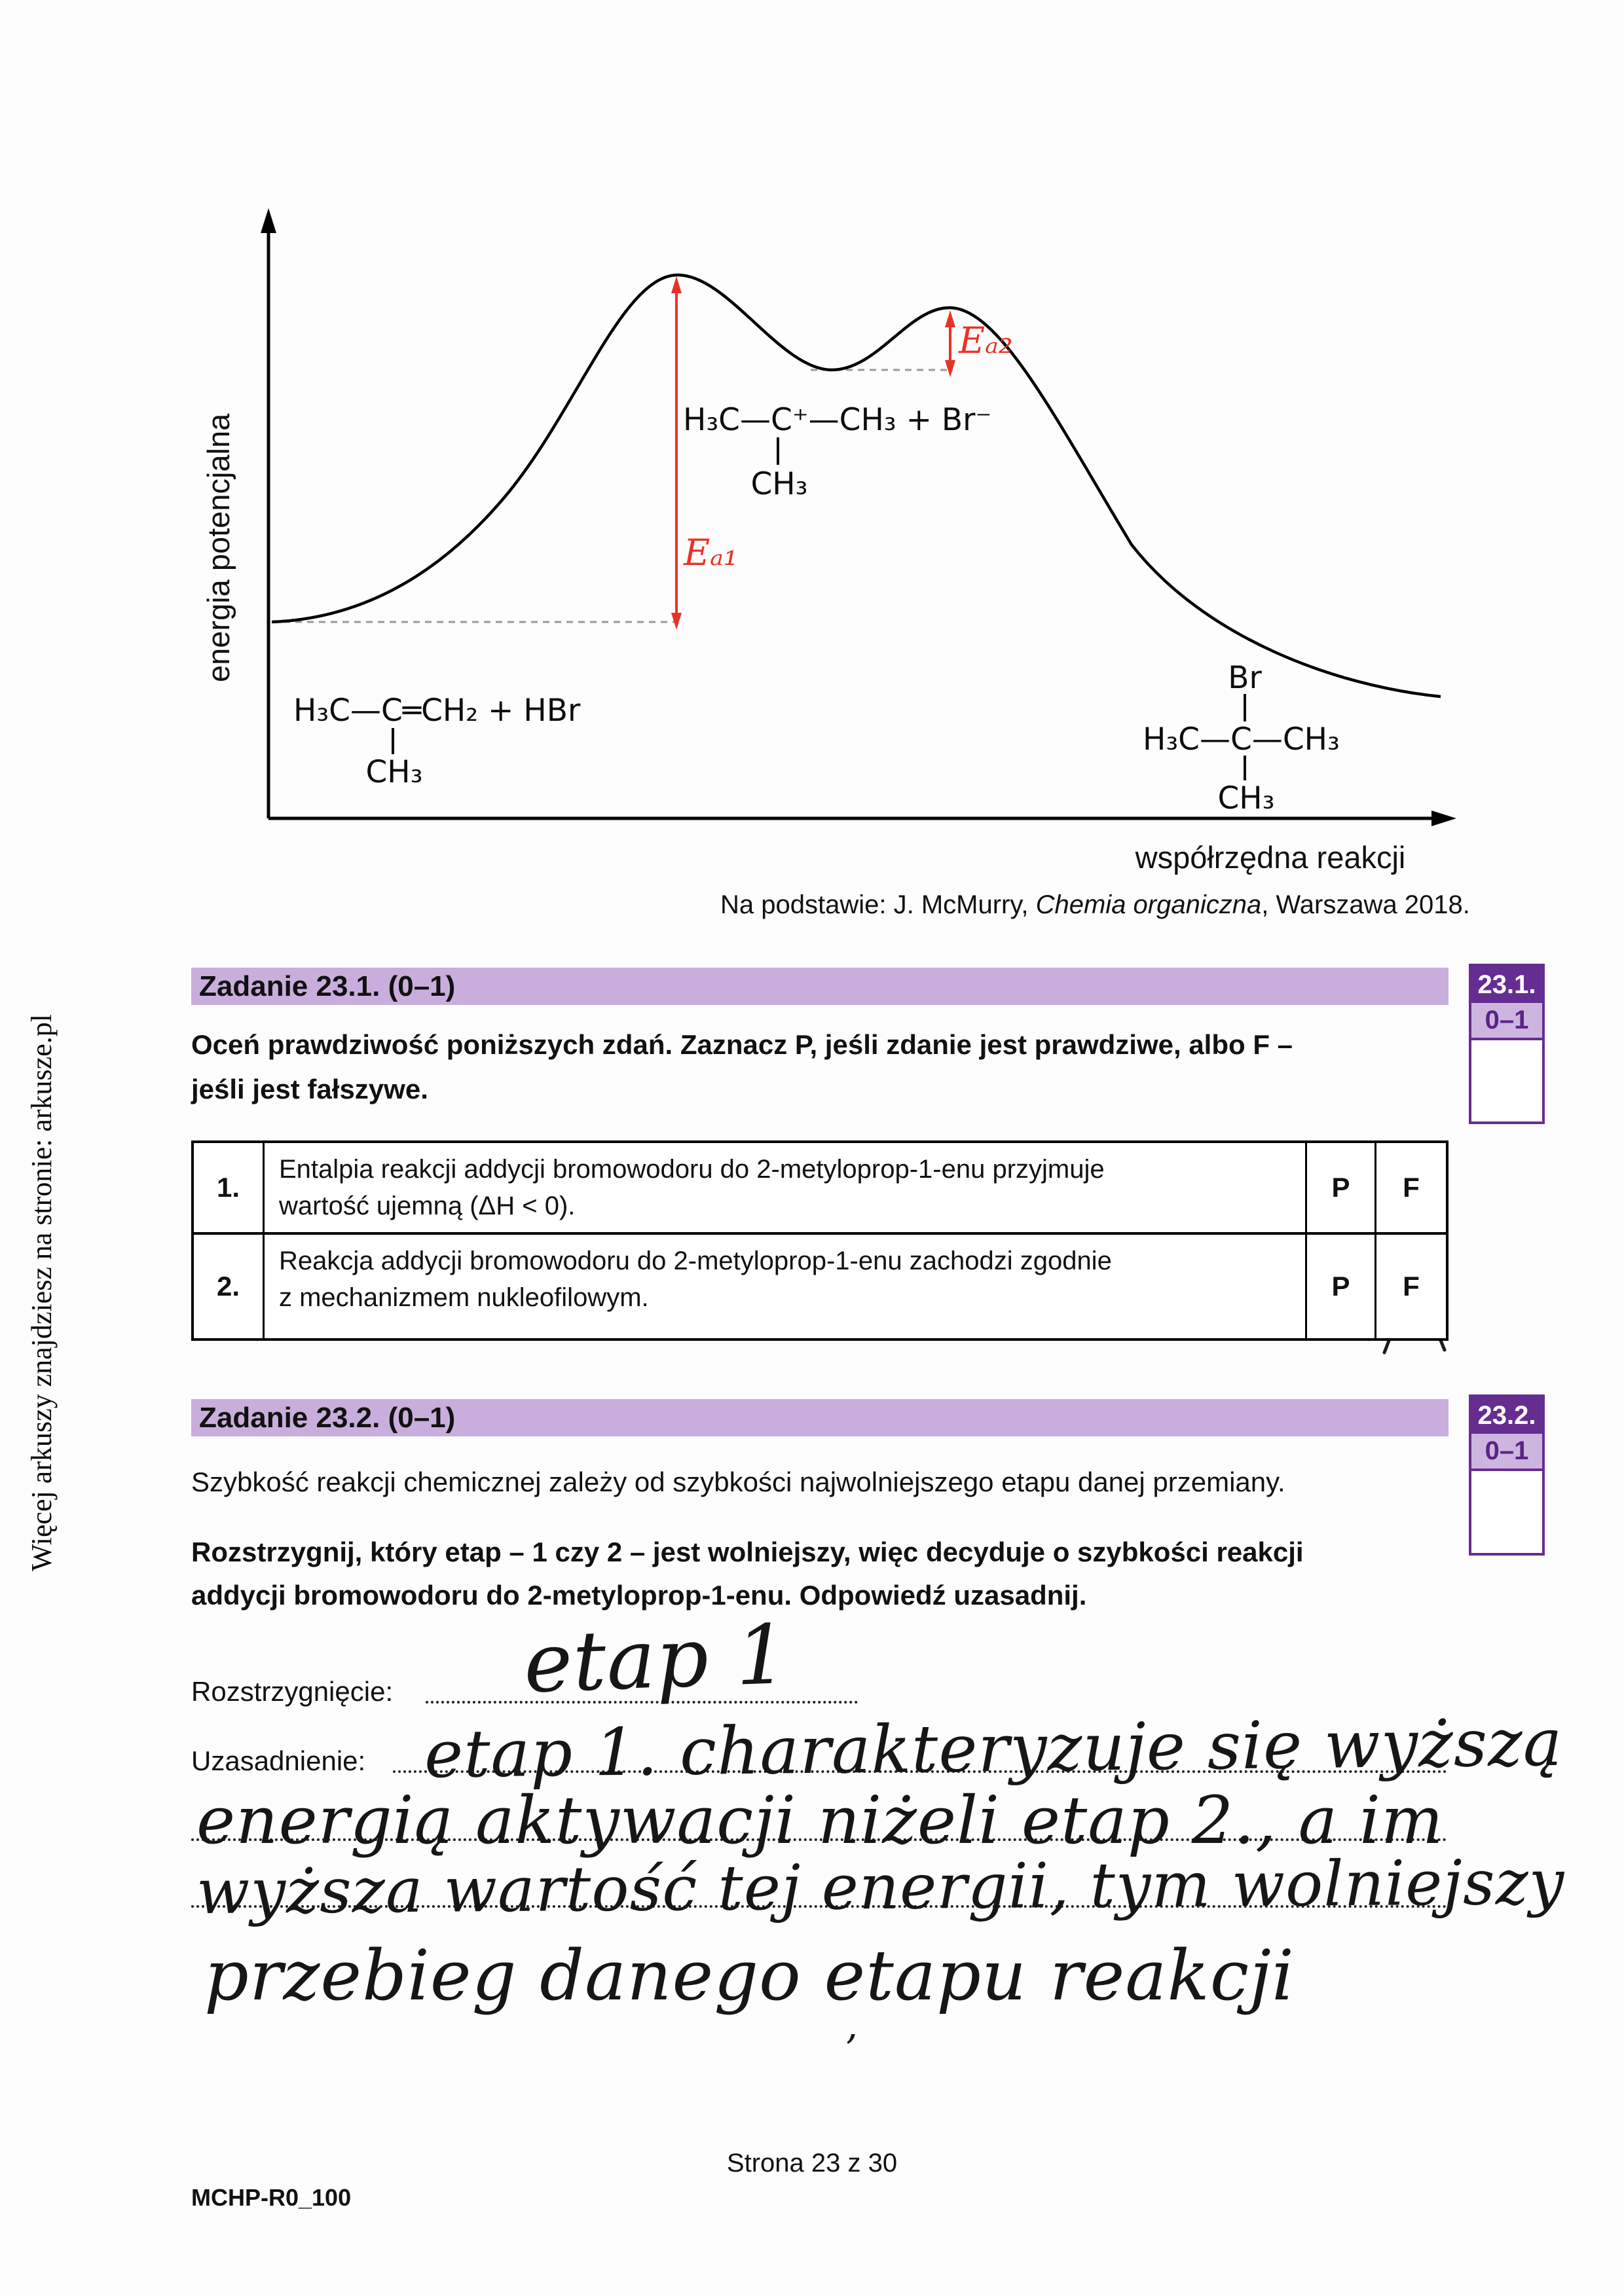 The image size is (1624, 2296). Describe the element at coordinates (656, 1659) in the screenshot. I see `handwritten-decision: etap 1` at that location.